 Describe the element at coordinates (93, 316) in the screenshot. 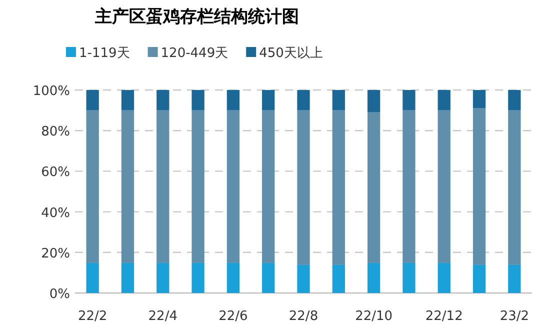

I see `x-tick-label: 22/2` at that location.